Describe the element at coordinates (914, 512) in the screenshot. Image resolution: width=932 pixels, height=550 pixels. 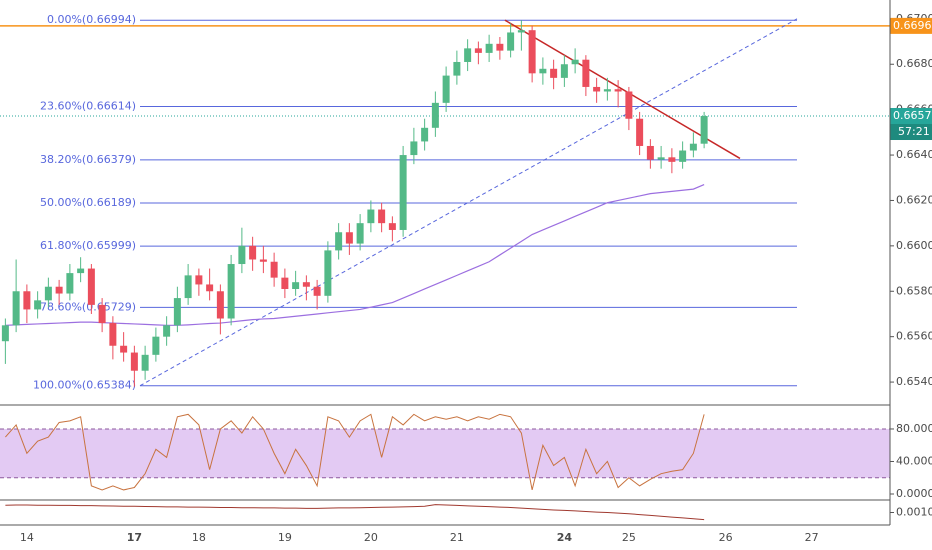
I see `y-tick-label: 0.0010` at that location.